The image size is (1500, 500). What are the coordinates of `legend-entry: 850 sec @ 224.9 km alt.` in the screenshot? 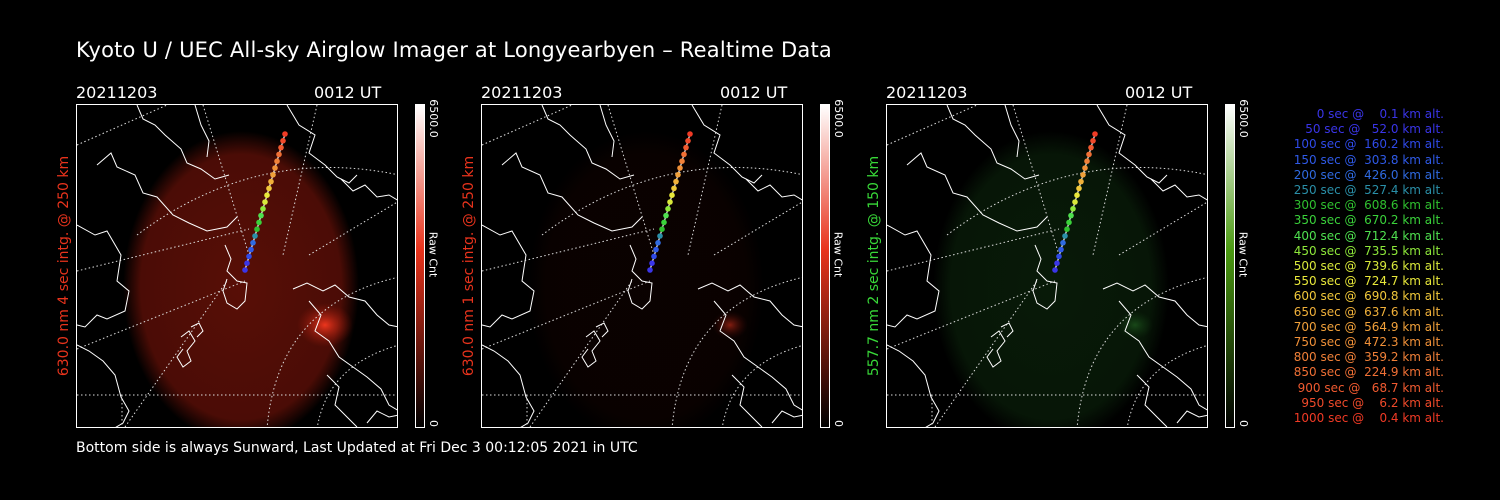 It's located at (1368, 372).